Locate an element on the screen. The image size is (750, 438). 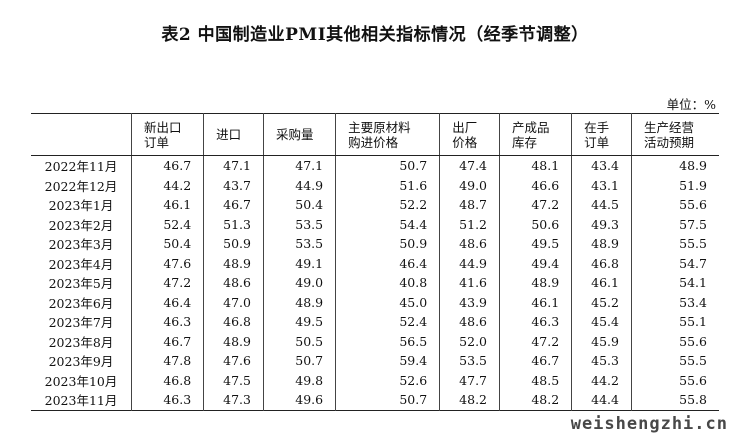
value-cell: 44.5 is located at coordinates (601, 205).